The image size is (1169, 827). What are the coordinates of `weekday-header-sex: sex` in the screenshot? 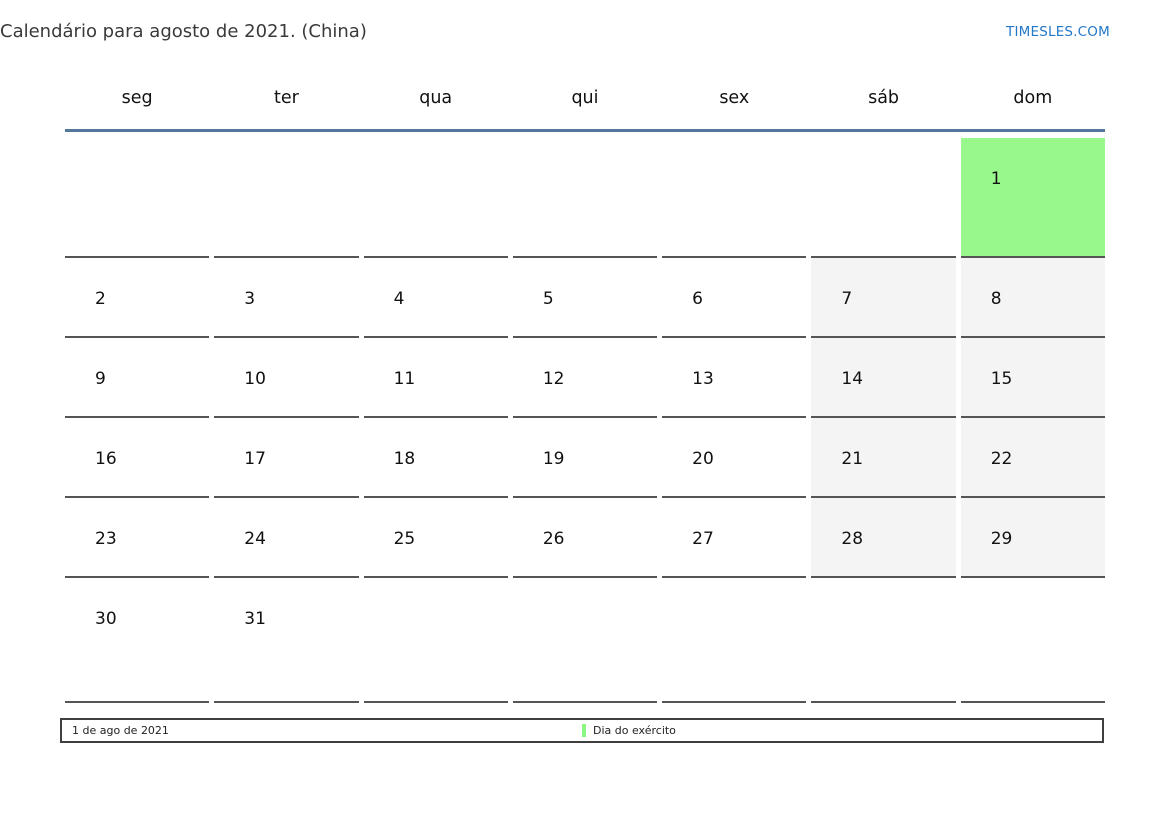 It's located at (734, 98).